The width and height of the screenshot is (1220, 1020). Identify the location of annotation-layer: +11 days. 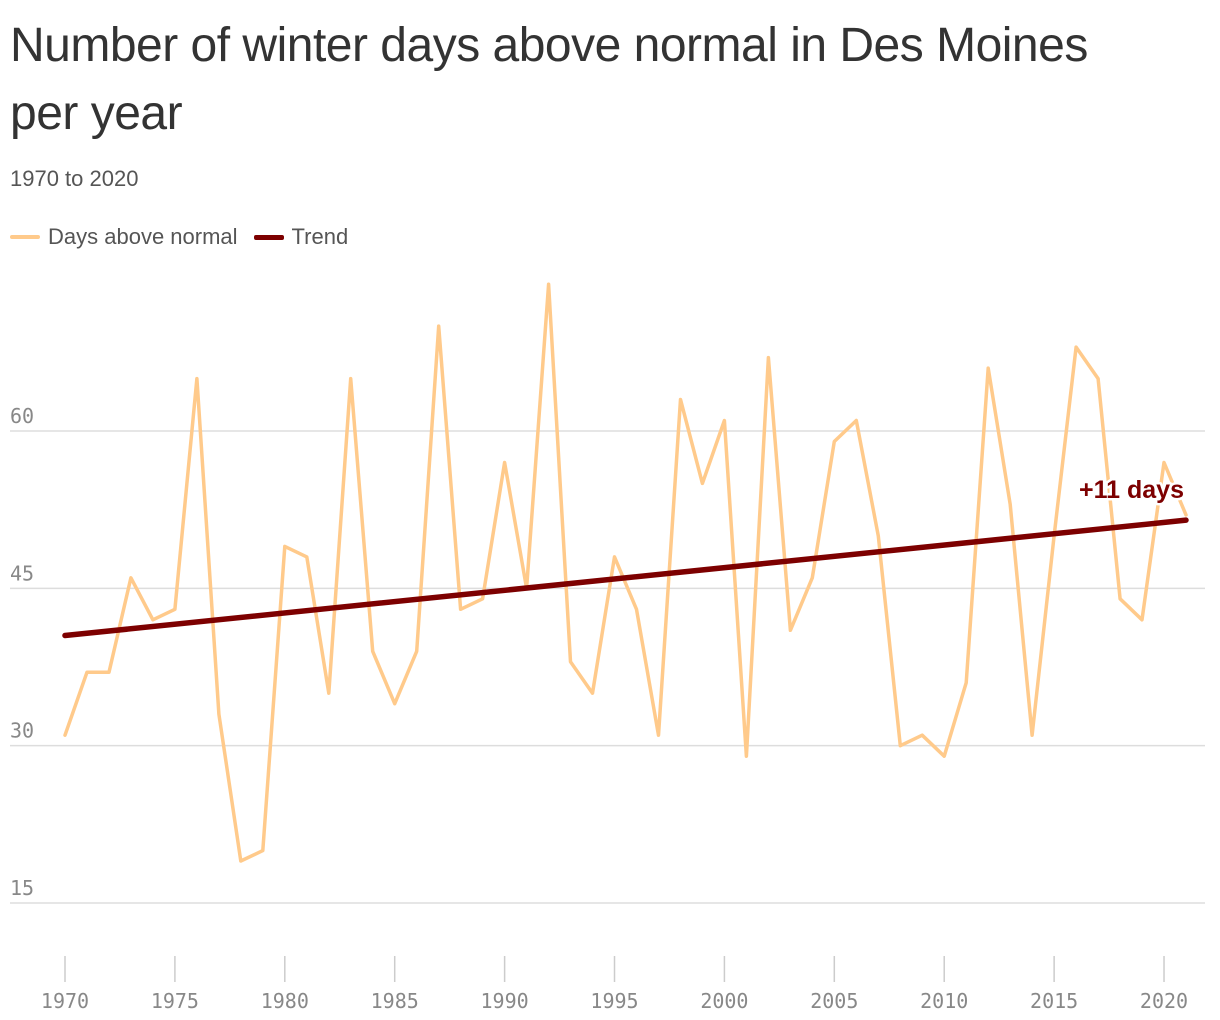
(1132, 490).